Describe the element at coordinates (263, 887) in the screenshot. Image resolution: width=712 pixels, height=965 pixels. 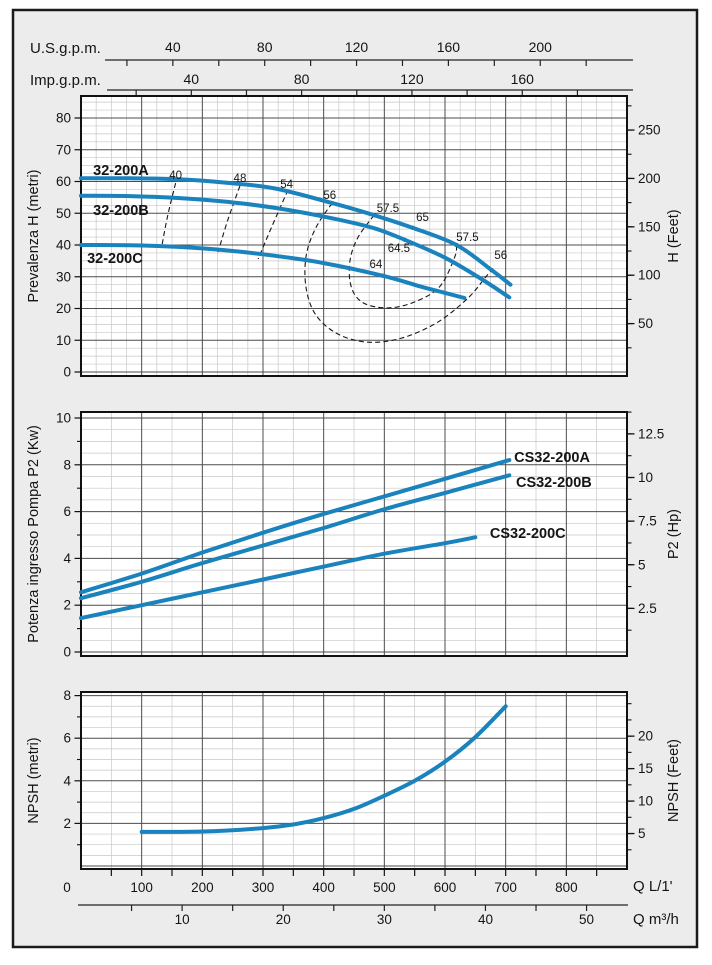
I see `lpm-tick-label: 300` at that location.